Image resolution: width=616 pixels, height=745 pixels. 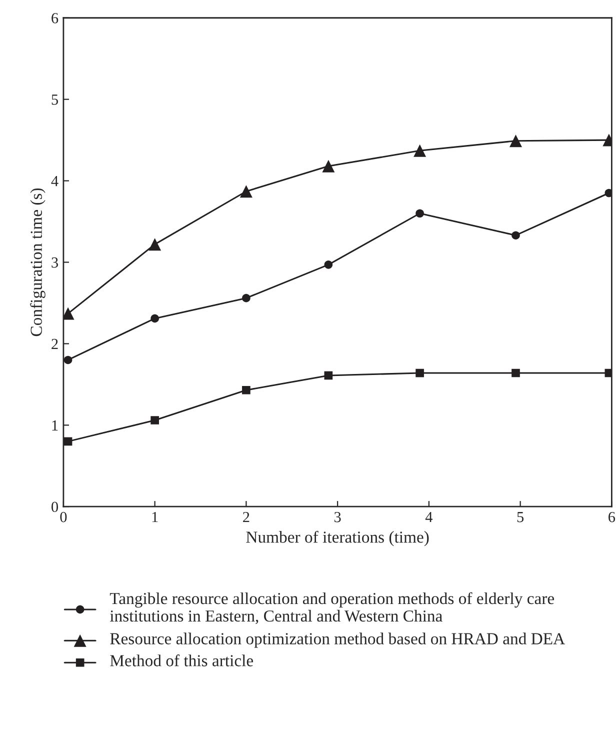 What do you see at coordinates (55, 343) in the screenshot?
I see `y-tick-label: 2` at bounding box center [55, 343].